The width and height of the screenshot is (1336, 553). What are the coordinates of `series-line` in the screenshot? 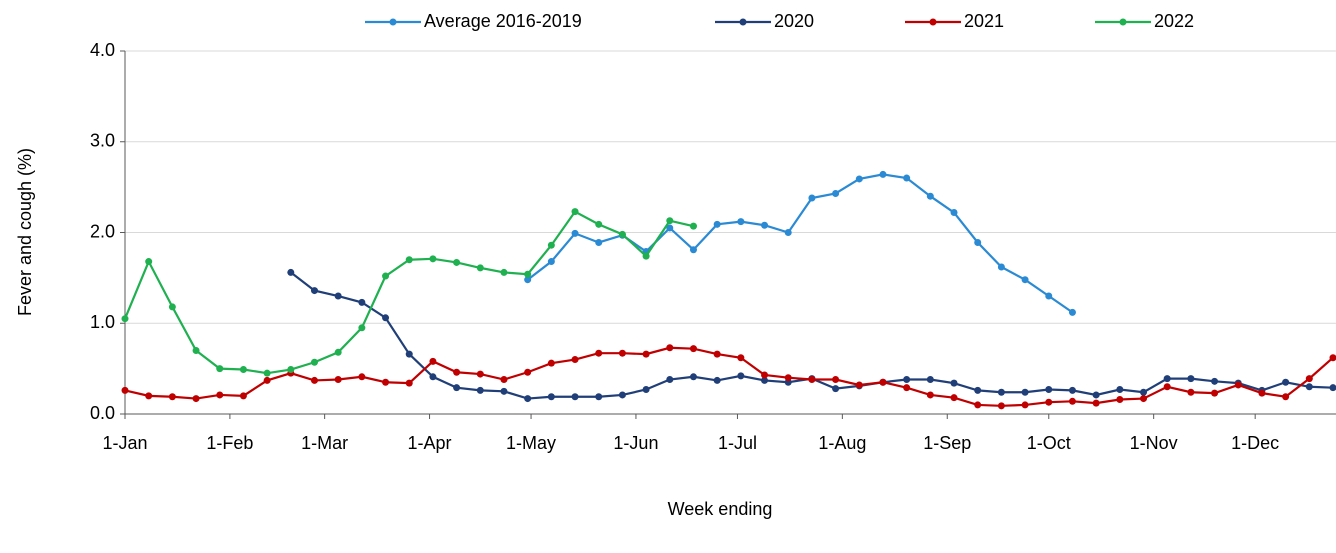 It's located at (800, 243).